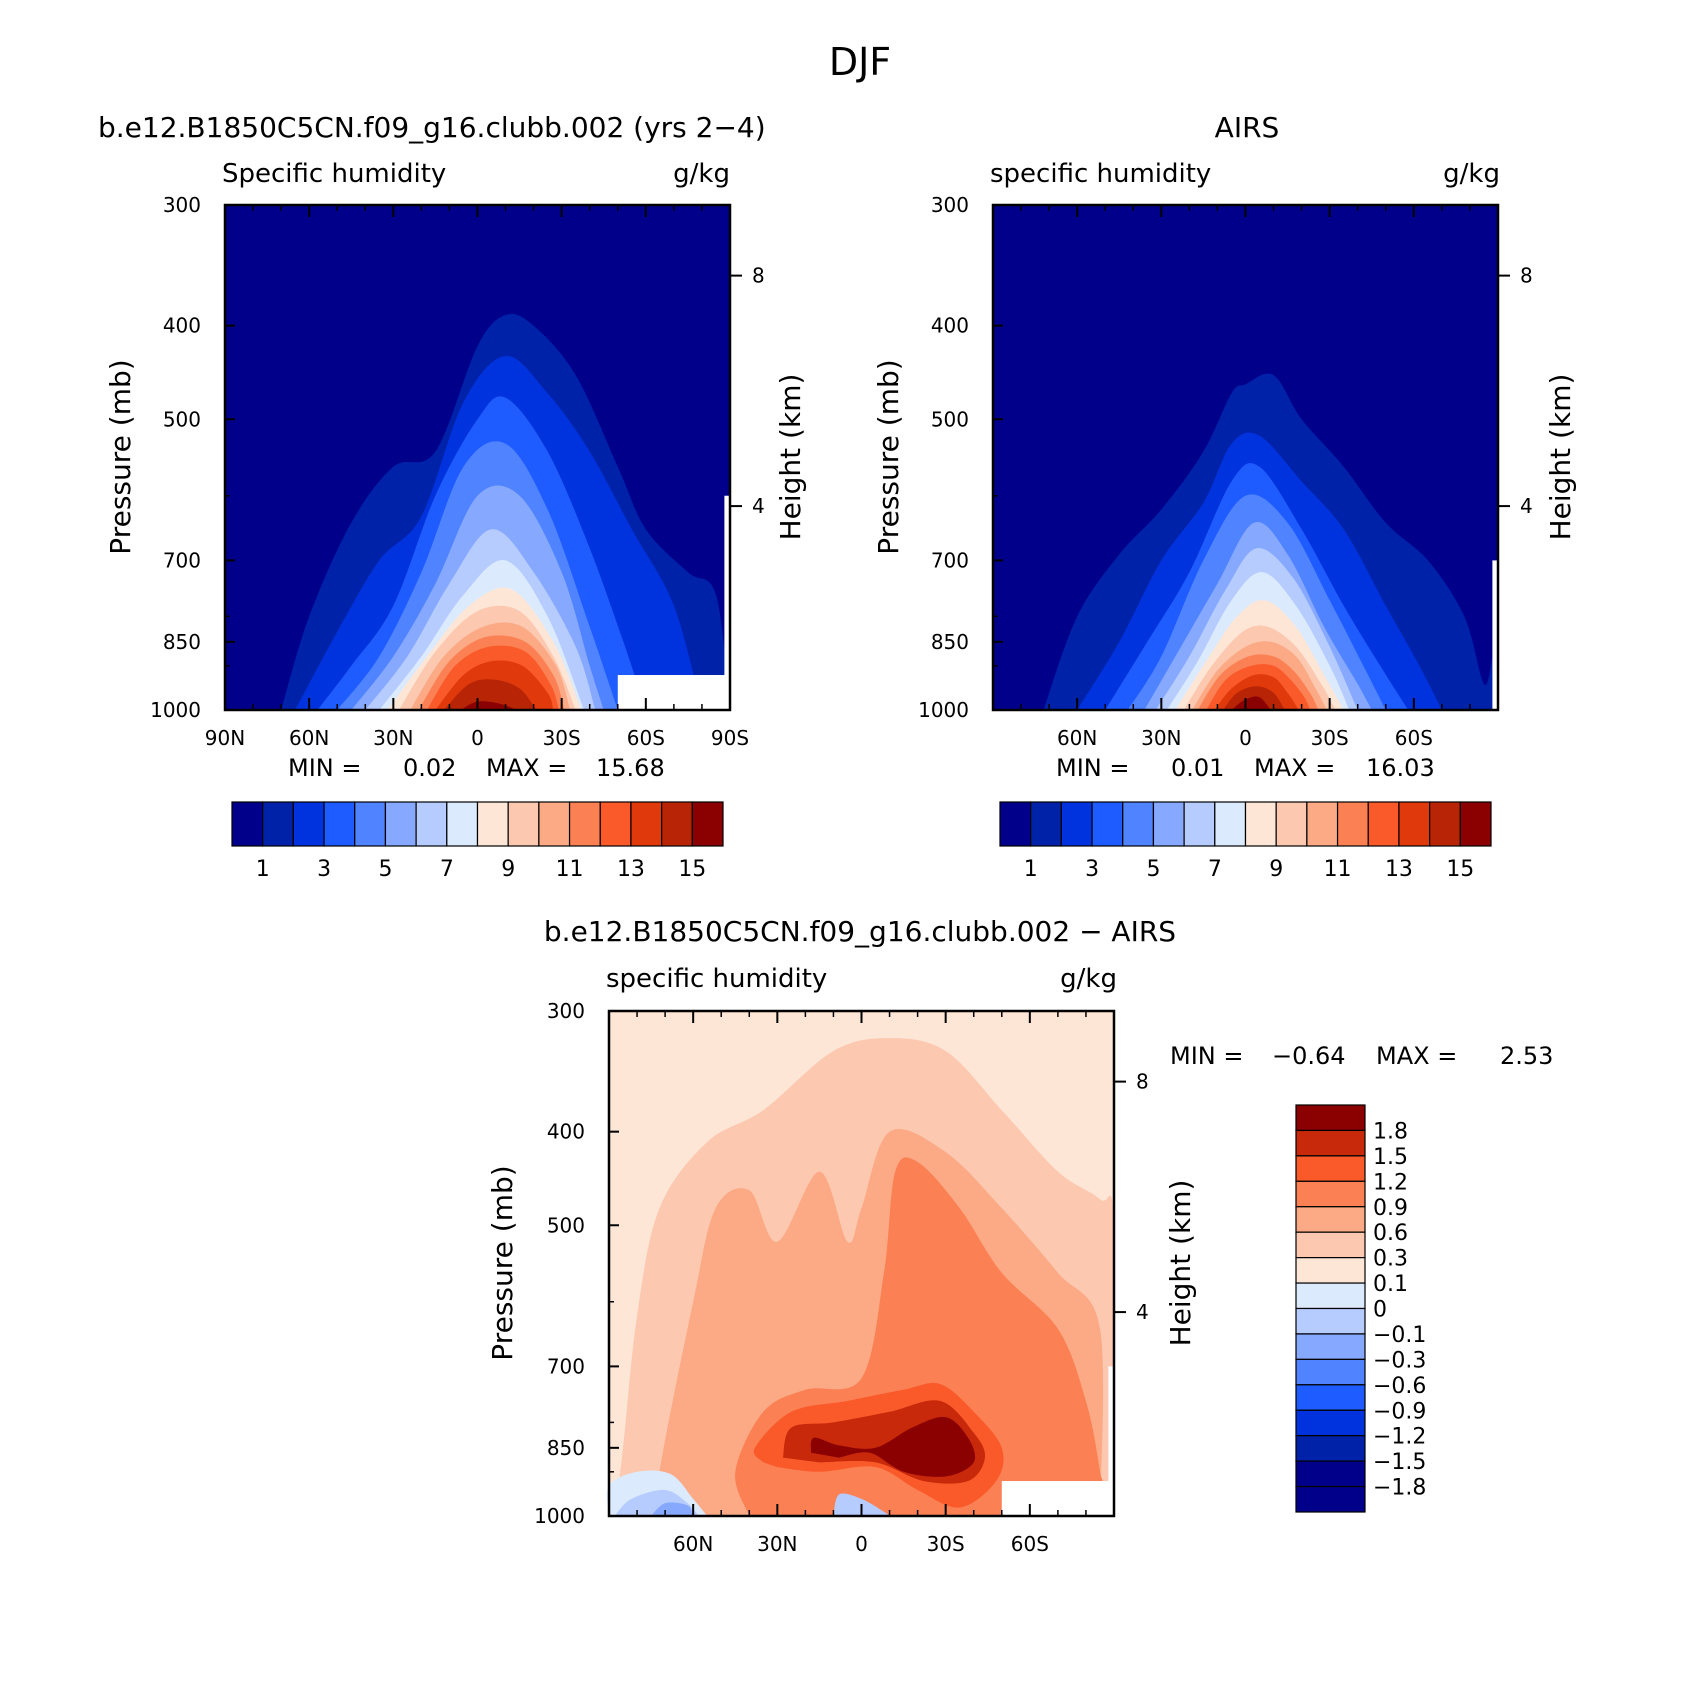  I want to click on contour-fill-1.8, so click(893, 1446).